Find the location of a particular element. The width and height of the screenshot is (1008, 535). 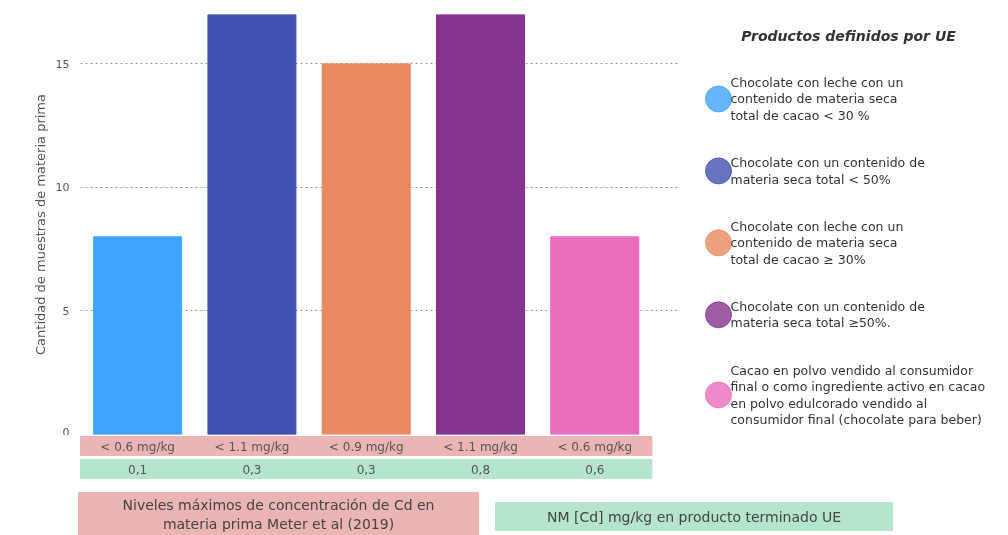

text: Niveles máximos de concentración de Cd en materia prima Meter et al (2019) is located at coordinates (278, 514).